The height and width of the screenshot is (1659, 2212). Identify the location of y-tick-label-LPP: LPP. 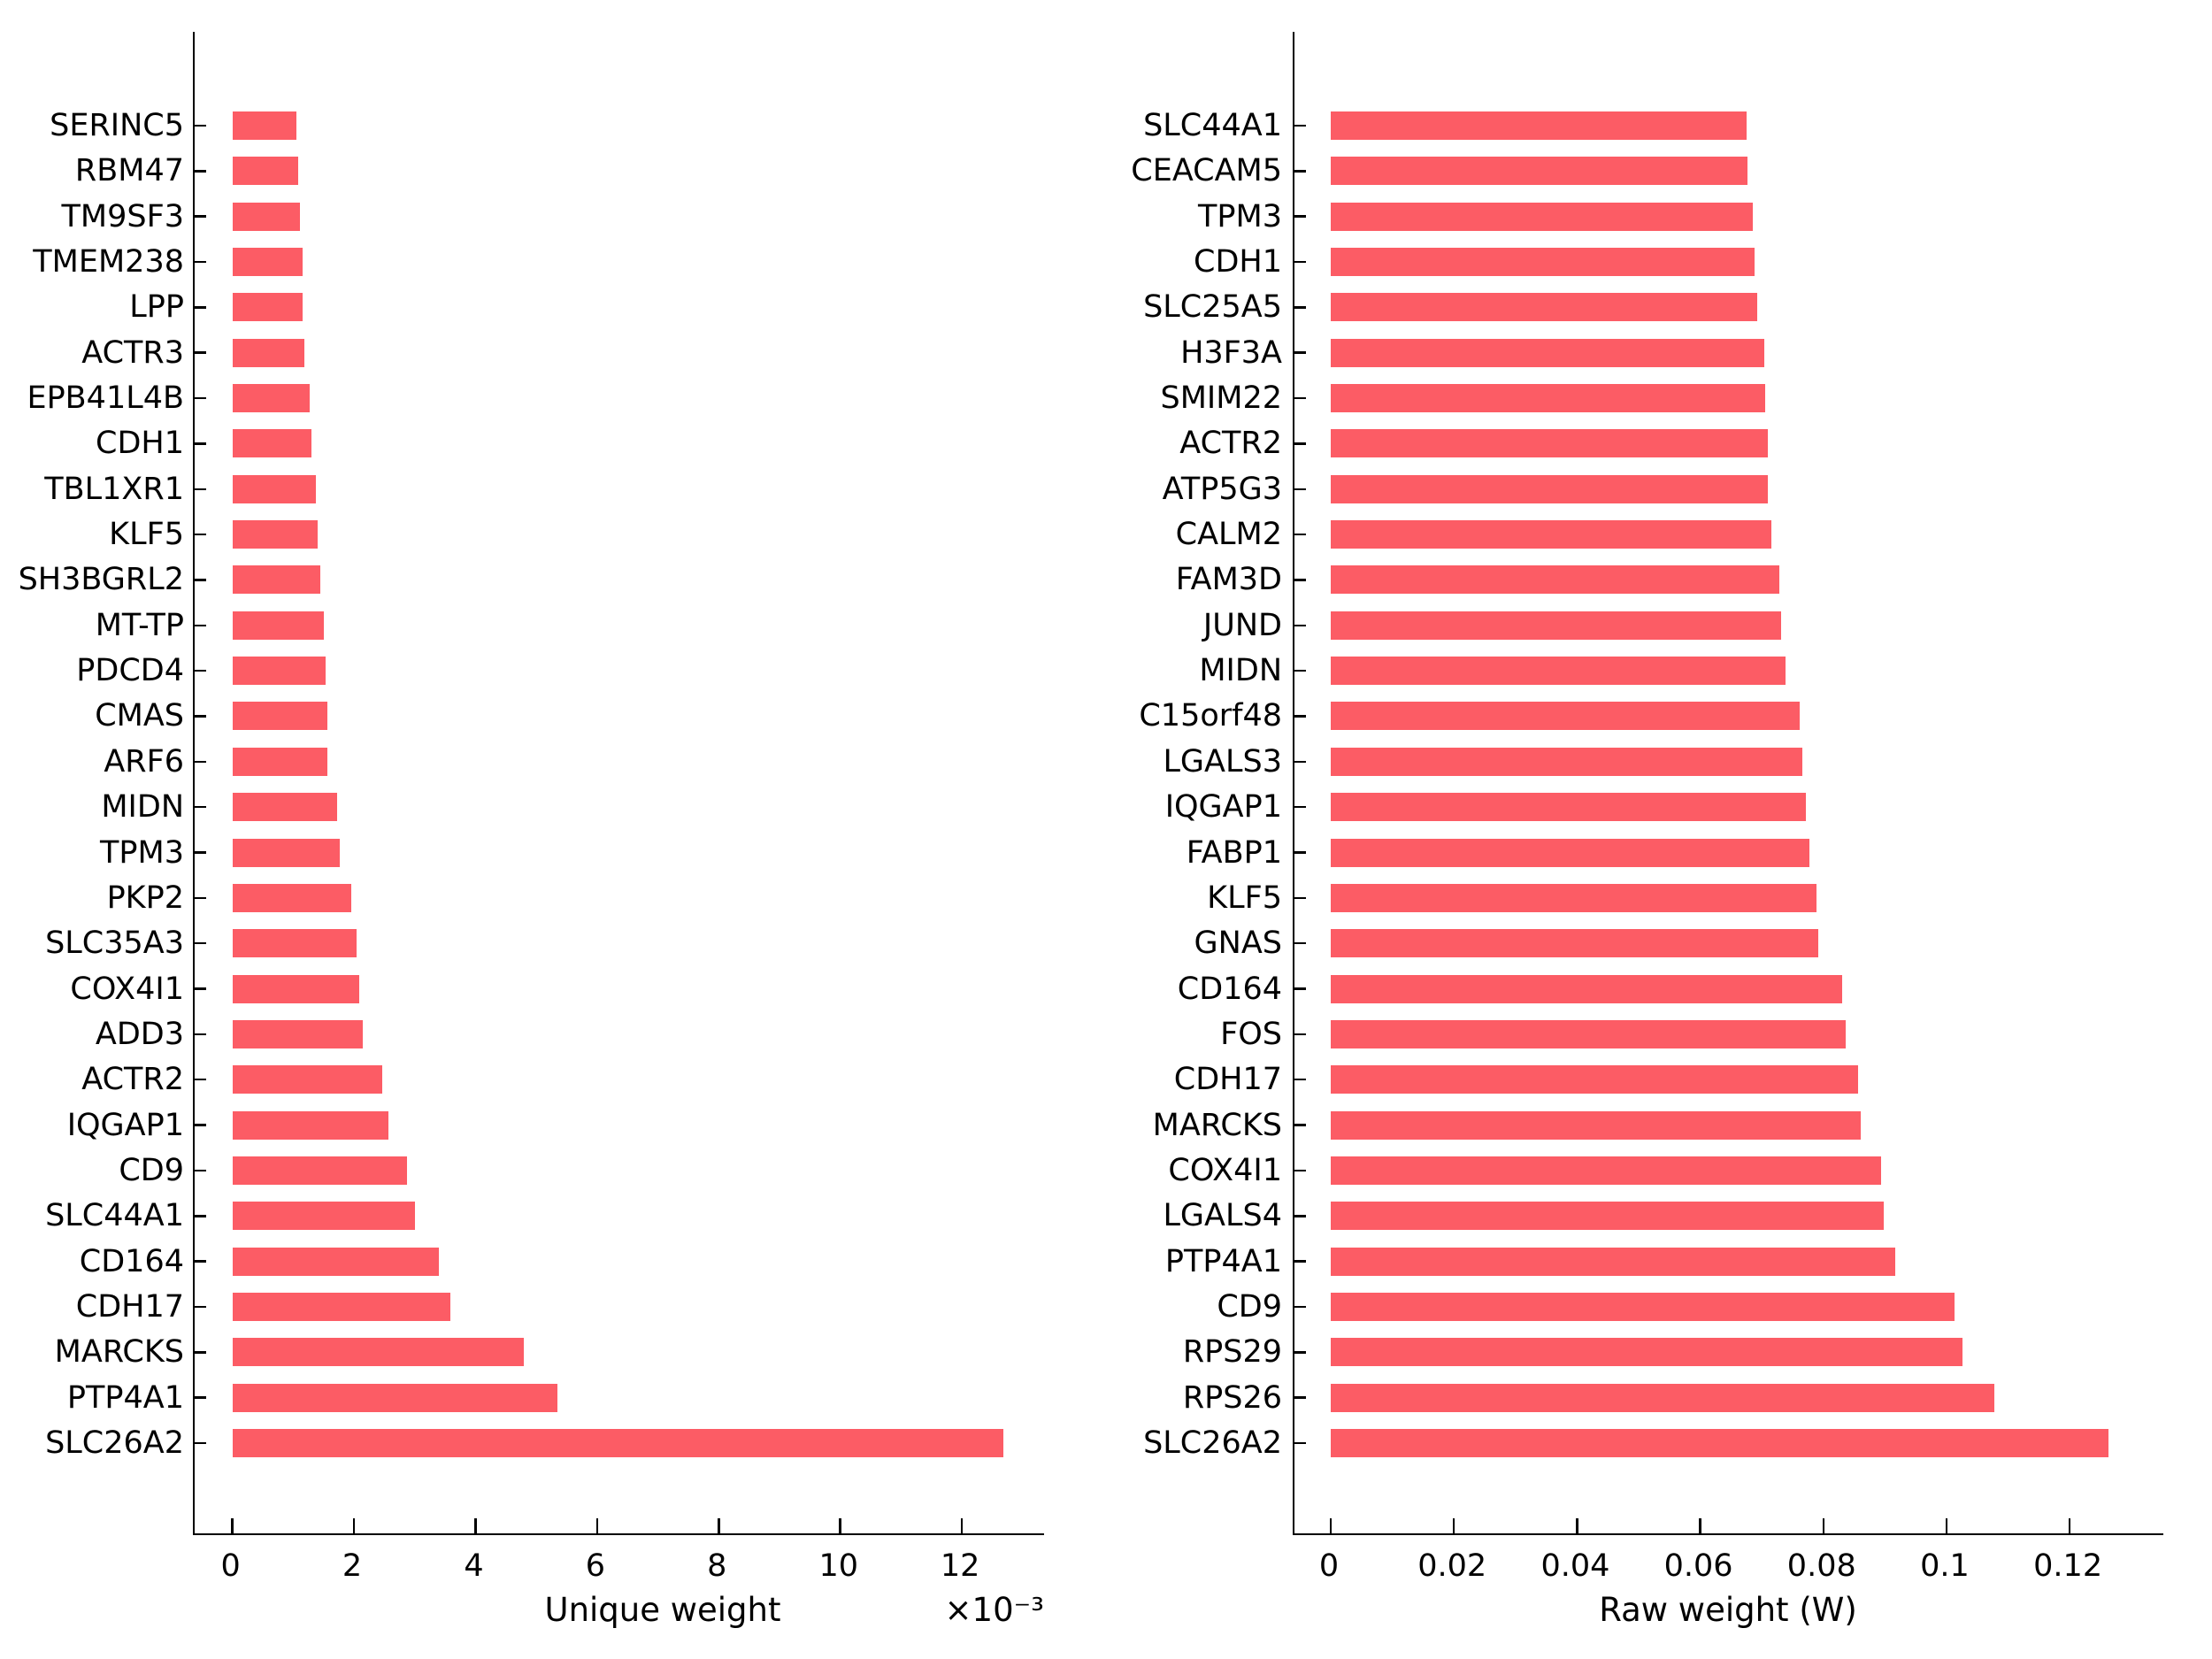
(157, 308).